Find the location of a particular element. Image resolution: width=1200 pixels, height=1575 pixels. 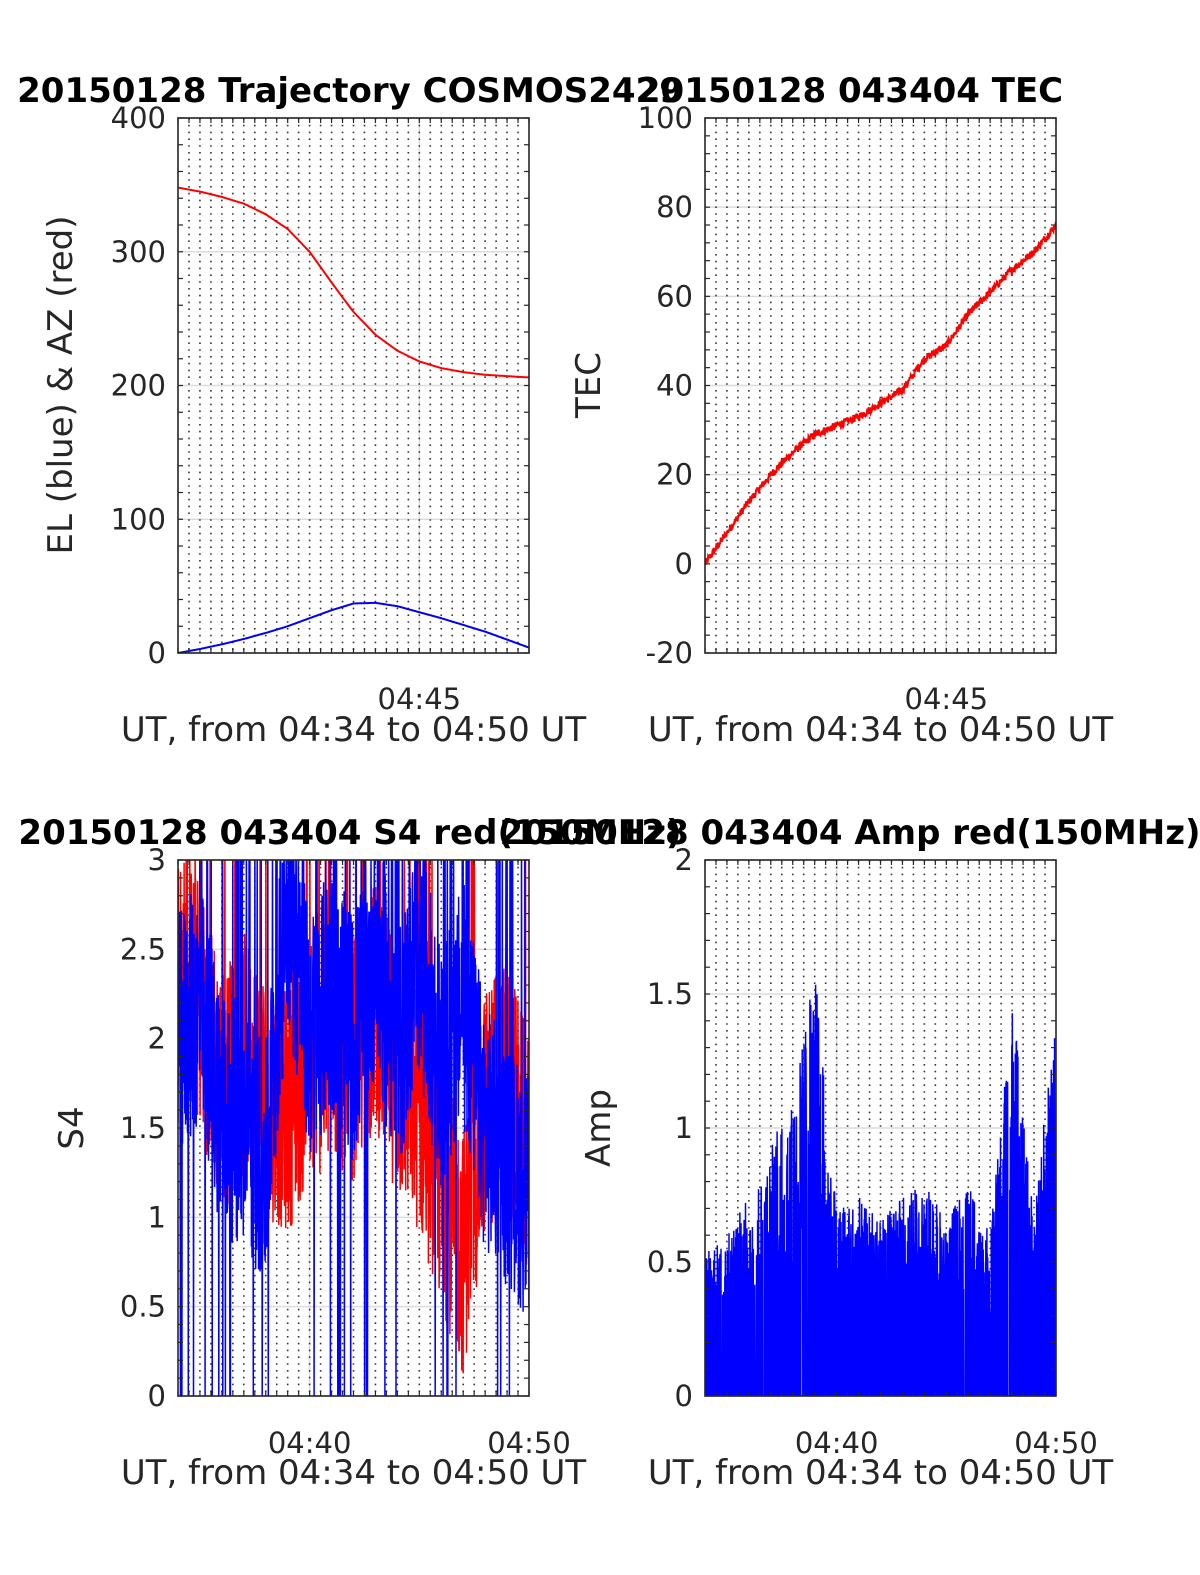

y-axis-label: EL (blue) & AZ (red) is located at coordinates (61, 384).